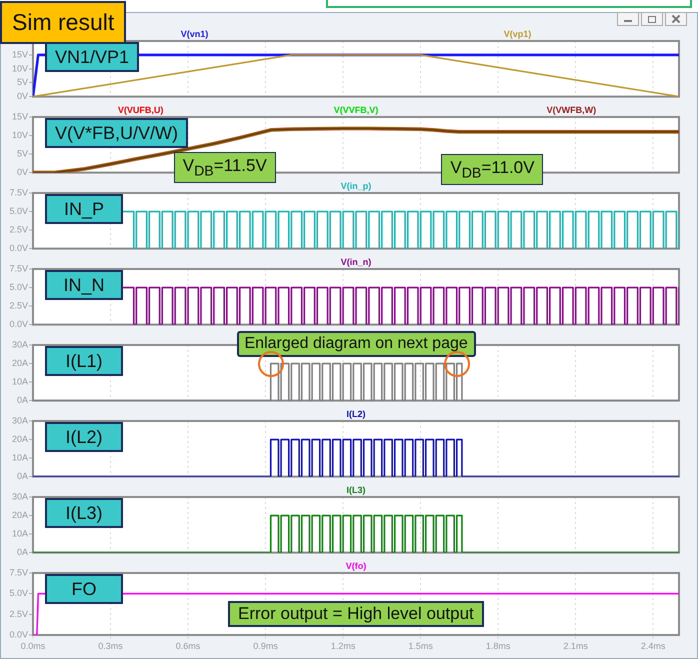  I want to click on x-tick-label: 1.8ms, so click(498, 645).